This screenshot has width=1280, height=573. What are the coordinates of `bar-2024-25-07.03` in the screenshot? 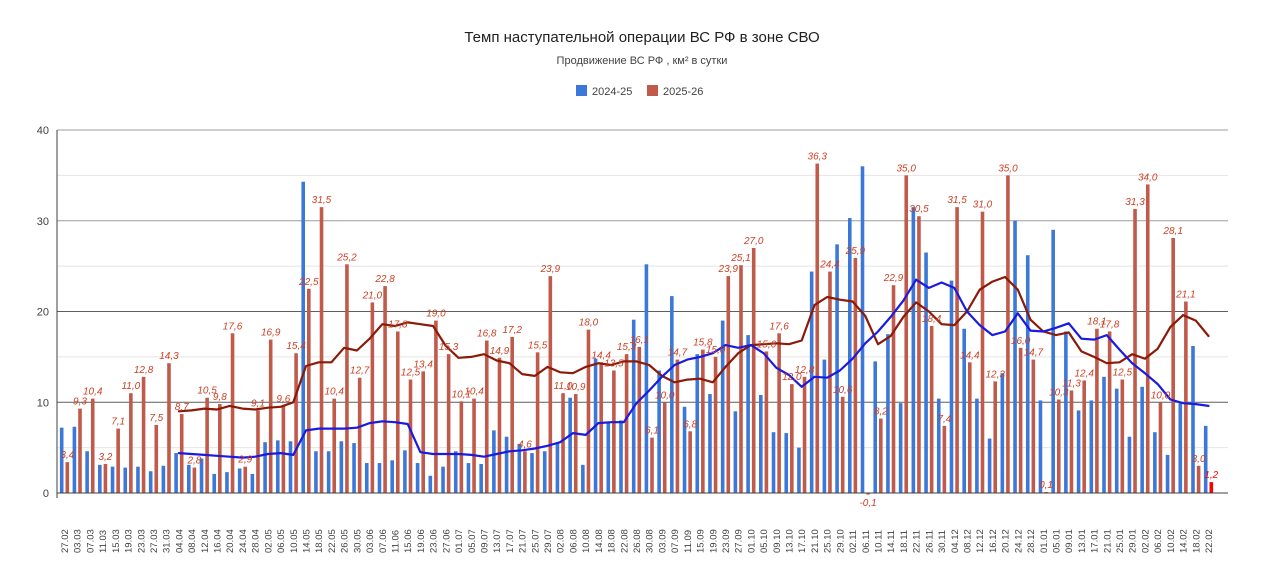 It's located at (87, 472).